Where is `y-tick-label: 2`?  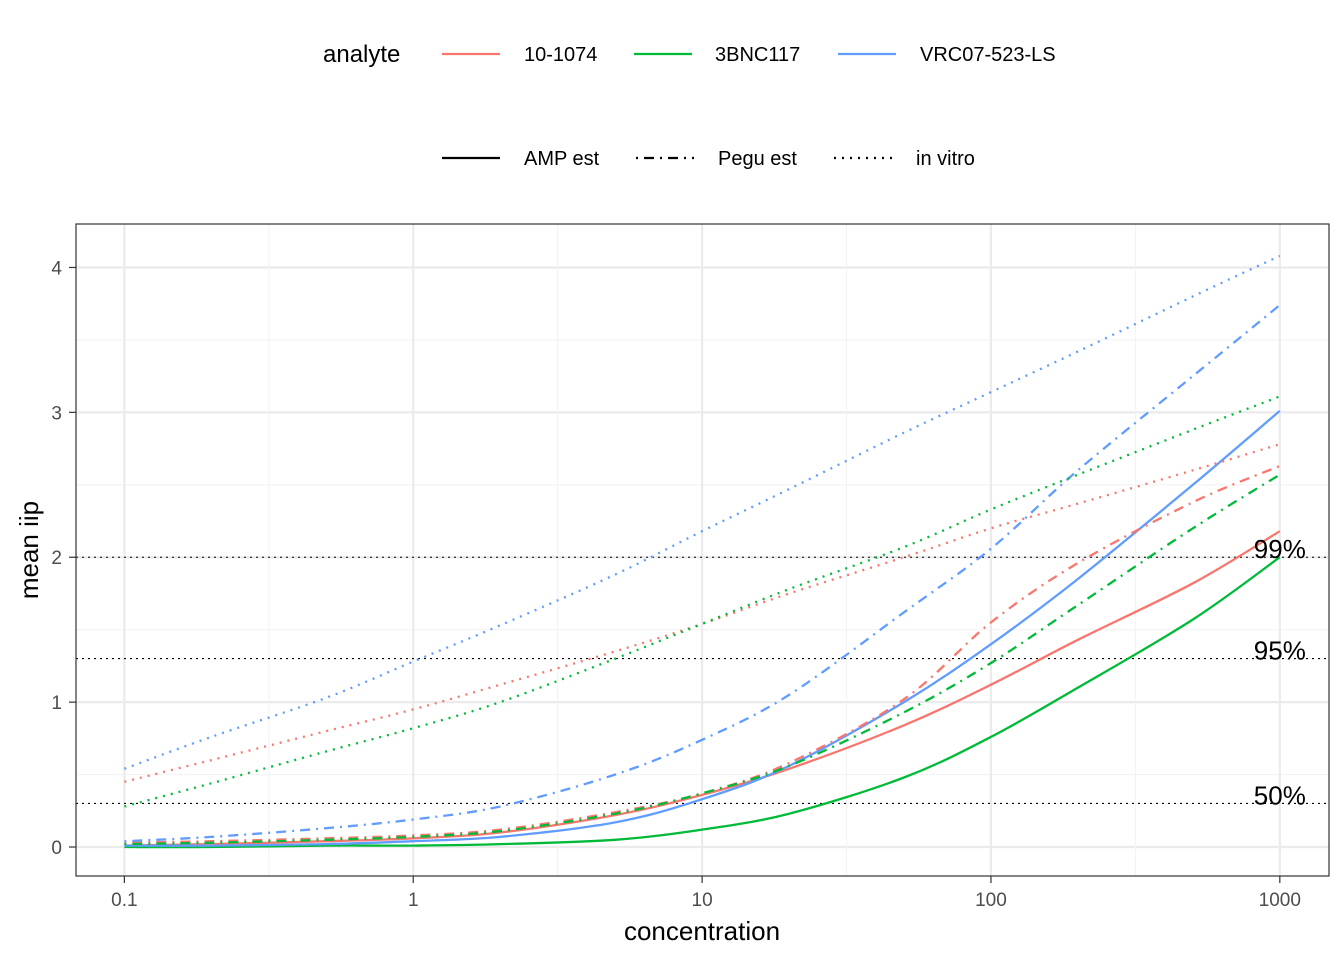
y-tick-label: 2 is located at coordinates (56, 558).